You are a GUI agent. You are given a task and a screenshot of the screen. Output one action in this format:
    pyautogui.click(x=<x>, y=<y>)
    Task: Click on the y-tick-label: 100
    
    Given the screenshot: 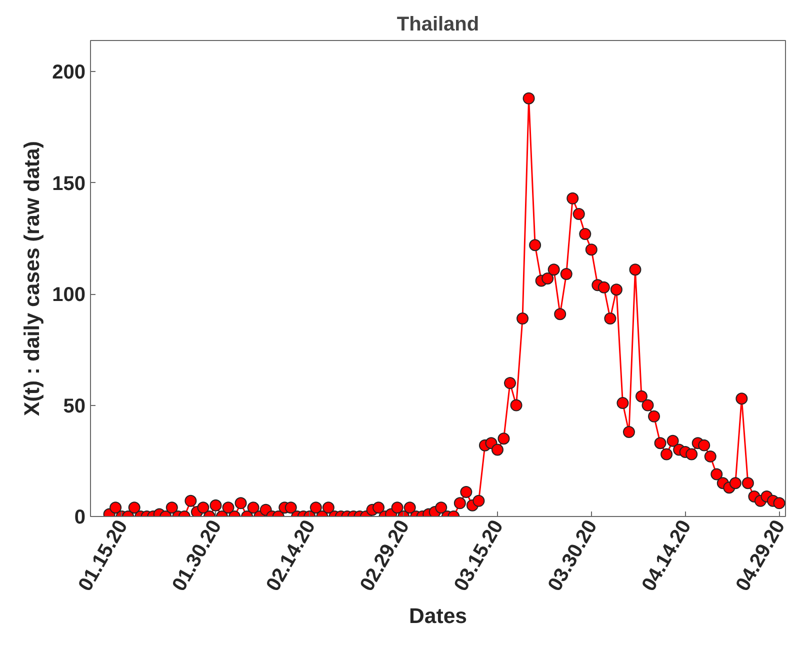 What is the action you would take?
    pyautogui.click(x=69, y=295)
    